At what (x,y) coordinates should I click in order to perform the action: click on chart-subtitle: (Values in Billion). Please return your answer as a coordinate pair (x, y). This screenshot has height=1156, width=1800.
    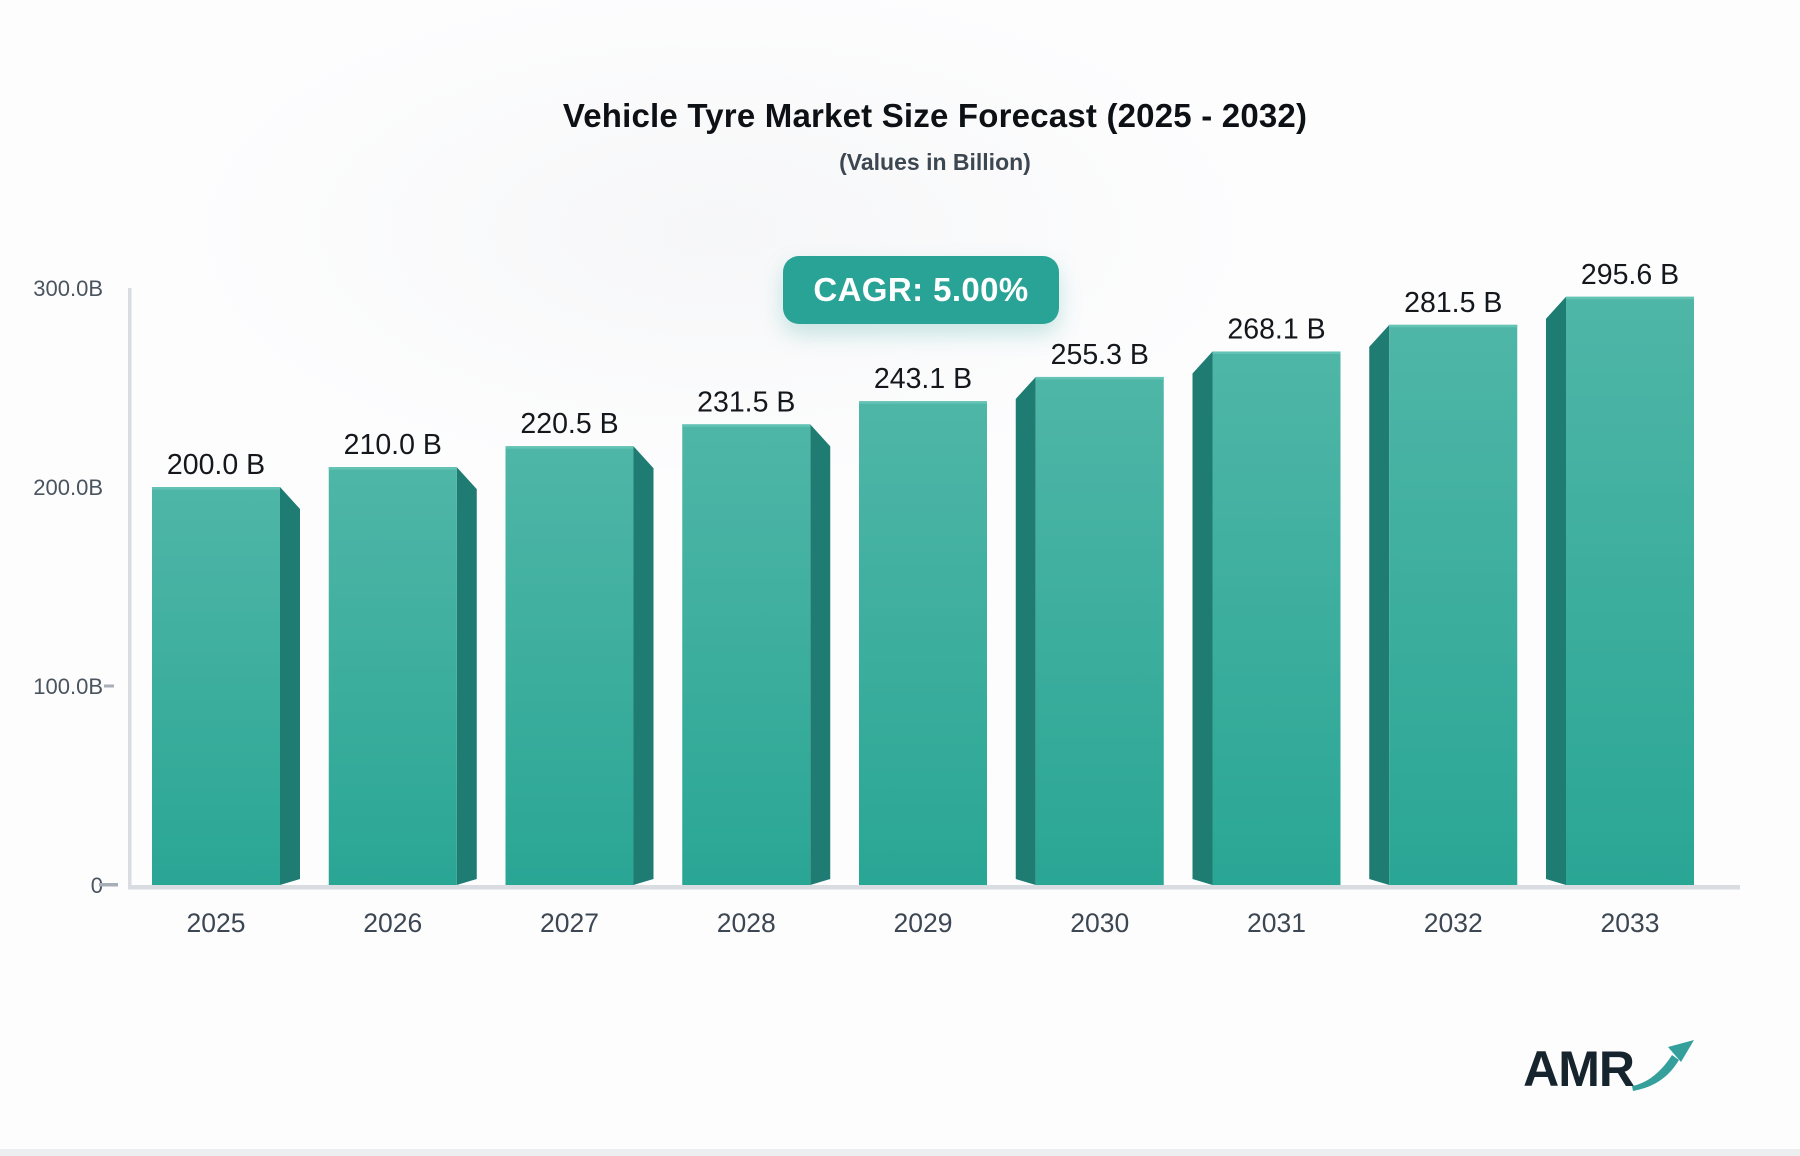
    Looking at the image, I should click on (935, 162).